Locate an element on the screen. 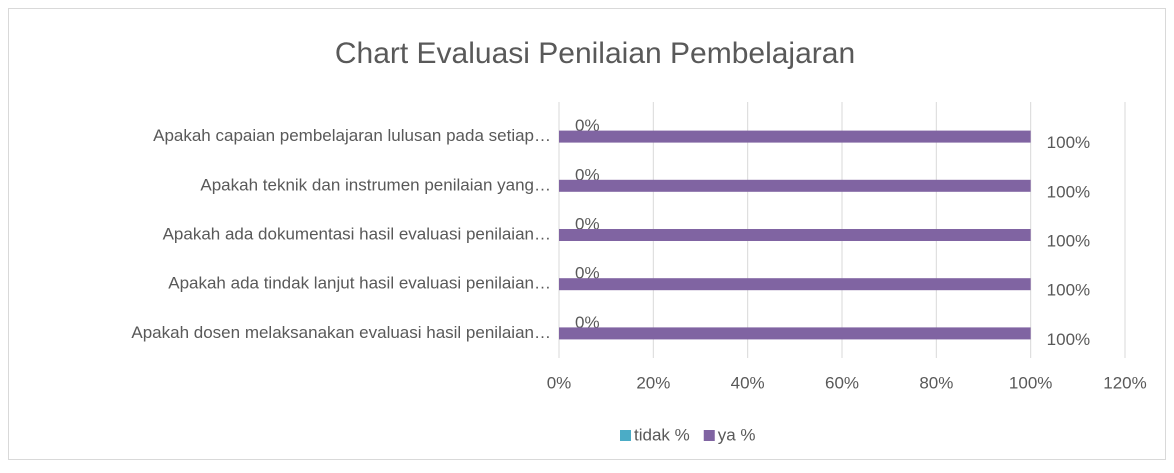 This screenshot has height=473, width=1174. x-tick-label: 100% is located at coordinates (1030, 382).